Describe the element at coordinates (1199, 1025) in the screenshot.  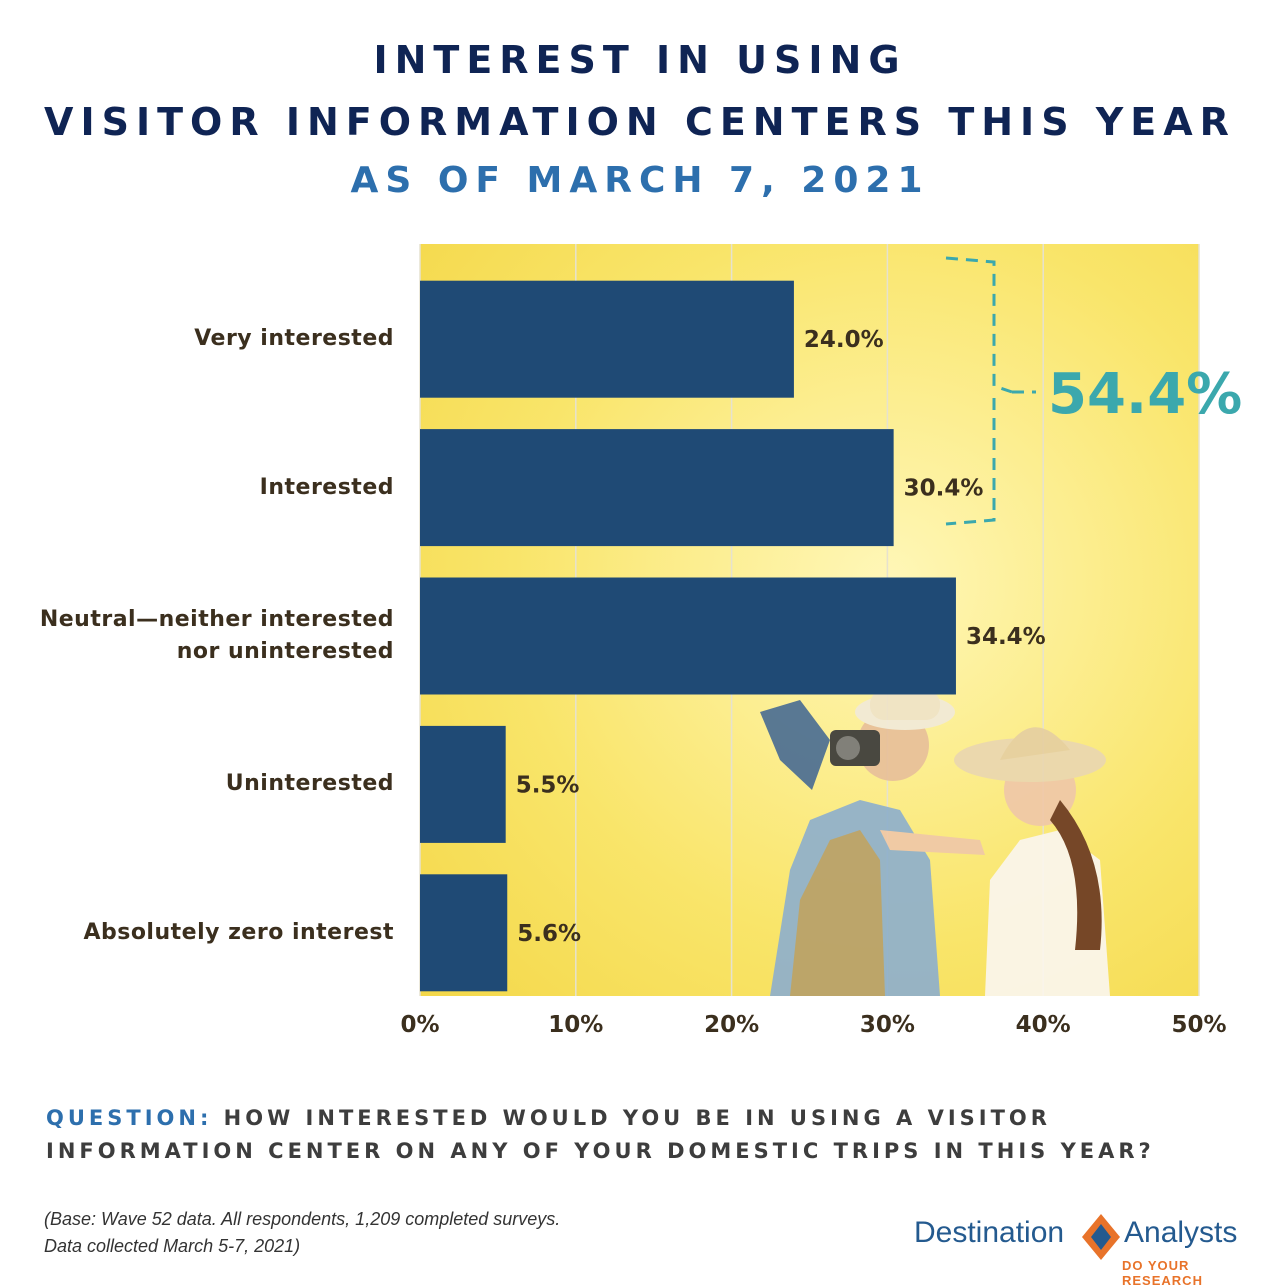
I see `x-tick-label: 50%` at that location.